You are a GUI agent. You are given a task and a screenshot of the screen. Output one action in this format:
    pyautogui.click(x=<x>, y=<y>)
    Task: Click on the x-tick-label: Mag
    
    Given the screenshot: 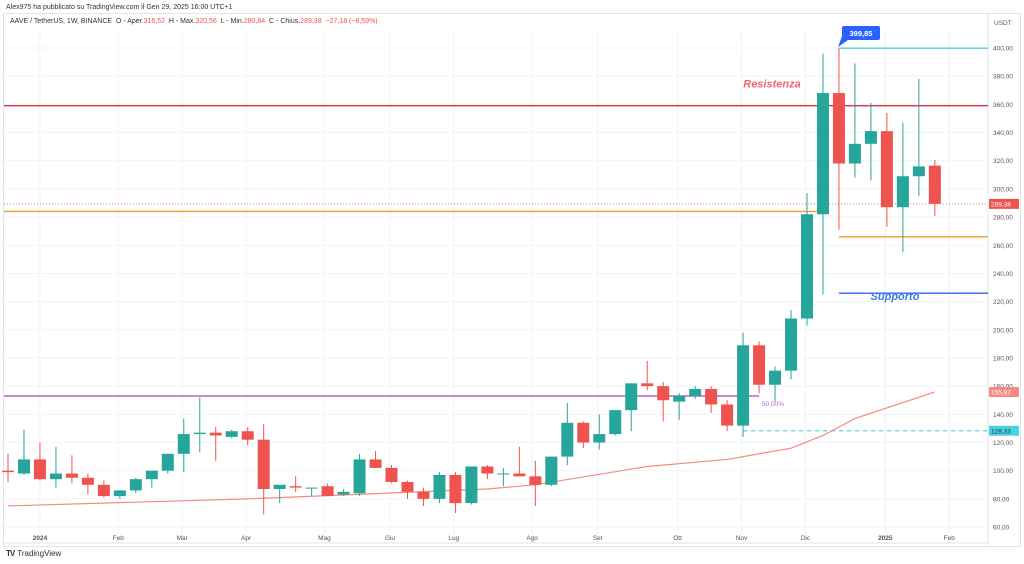 What is the action you would take?
    pyautogui.click(x=324, y=538)
    